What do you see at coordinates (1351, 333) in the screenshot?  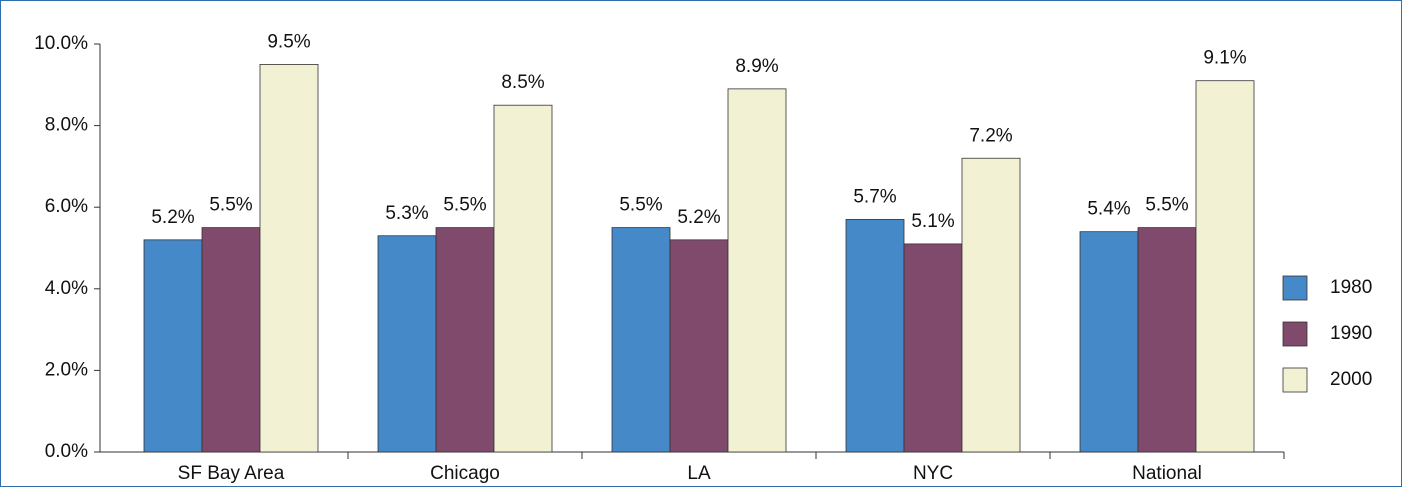 I see `legend-label: 1990` at bounding box center [1351, 333].